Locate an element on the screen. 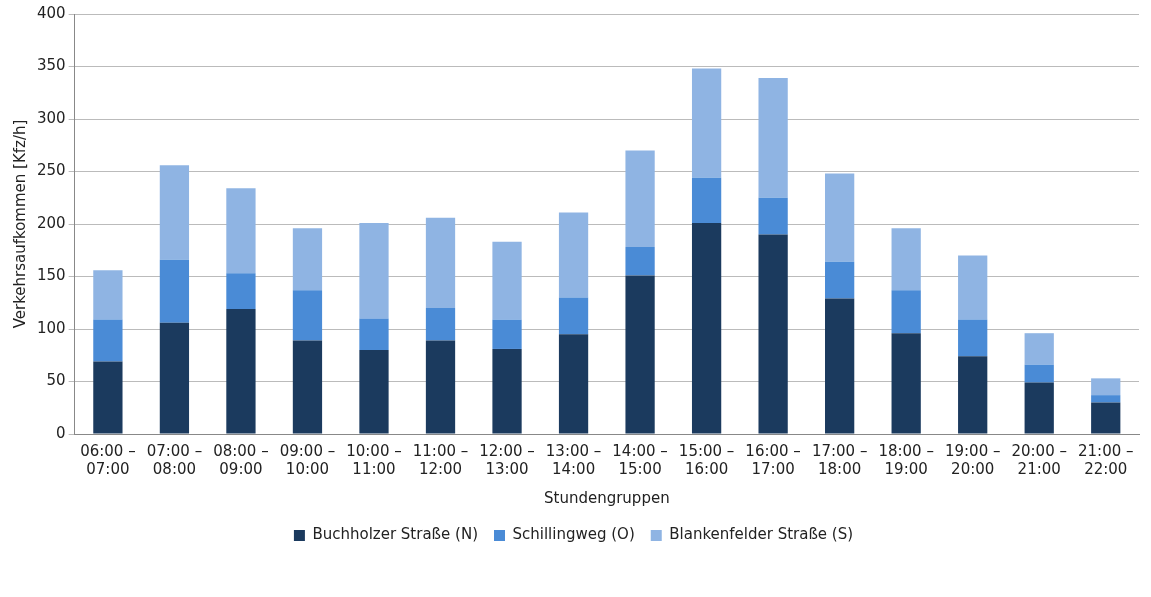 This screenshot has width=1151, height=597. x-tick-label: 15:00 – 16:00 is located at coordinates (706, 459).